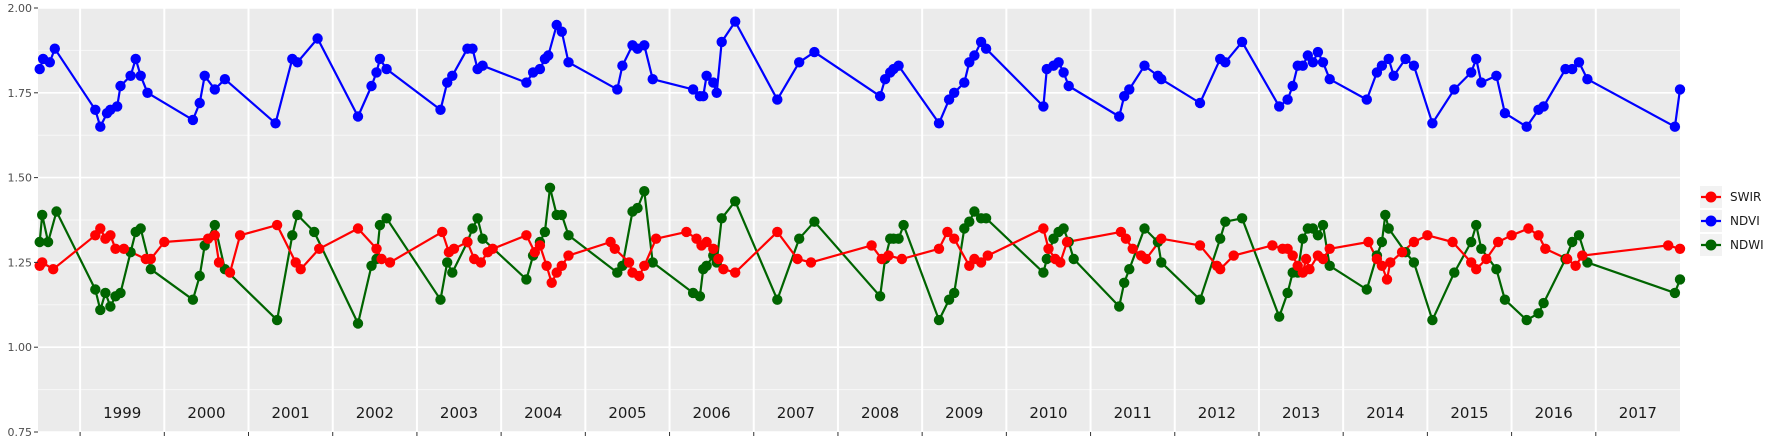 Image resolution: width=1773 pixels, height=442 pixels. Describe the element at coordinates (20, 220) in the screenshot. I see `y-axis-tick-labels: 0.75 1.00 1.25 1.50 1.75 2.00` at that location.